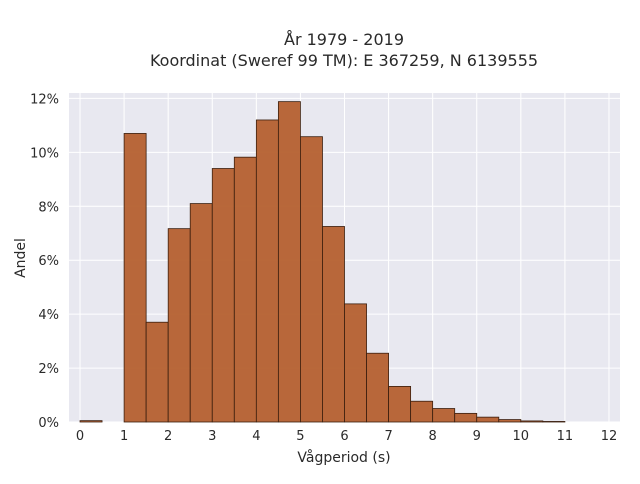  I want to click on y-tick-label: 0%, so click(48, 423).